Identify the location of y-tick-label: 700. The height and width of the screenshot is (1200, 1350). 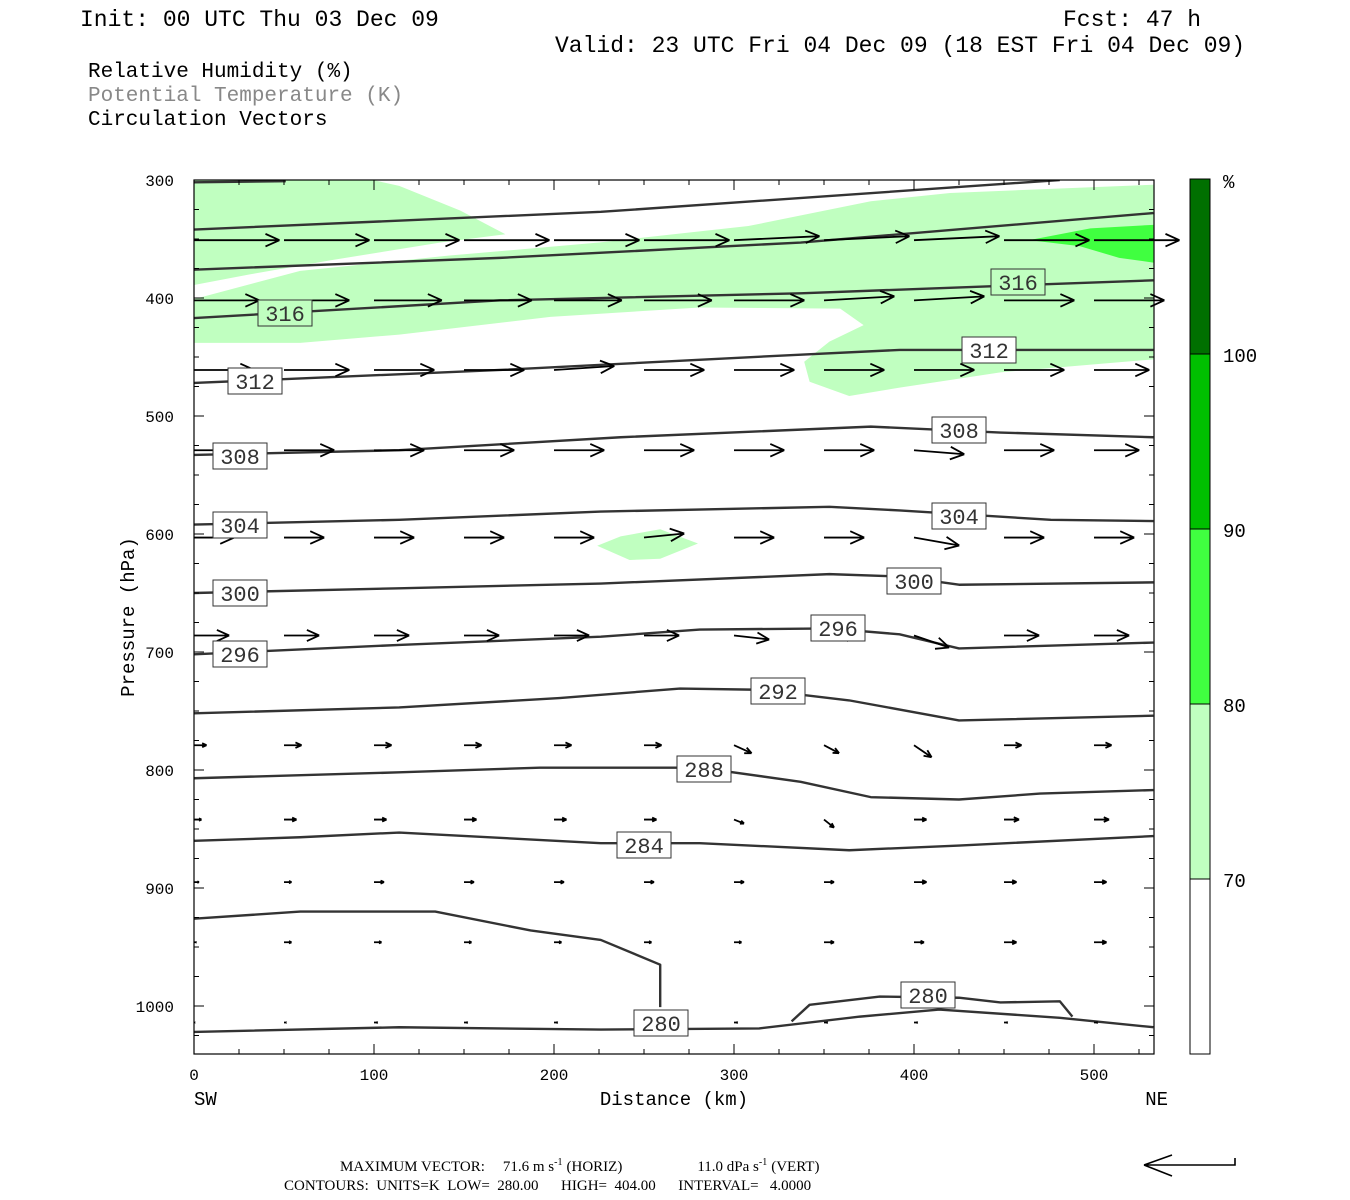
(159, 654).